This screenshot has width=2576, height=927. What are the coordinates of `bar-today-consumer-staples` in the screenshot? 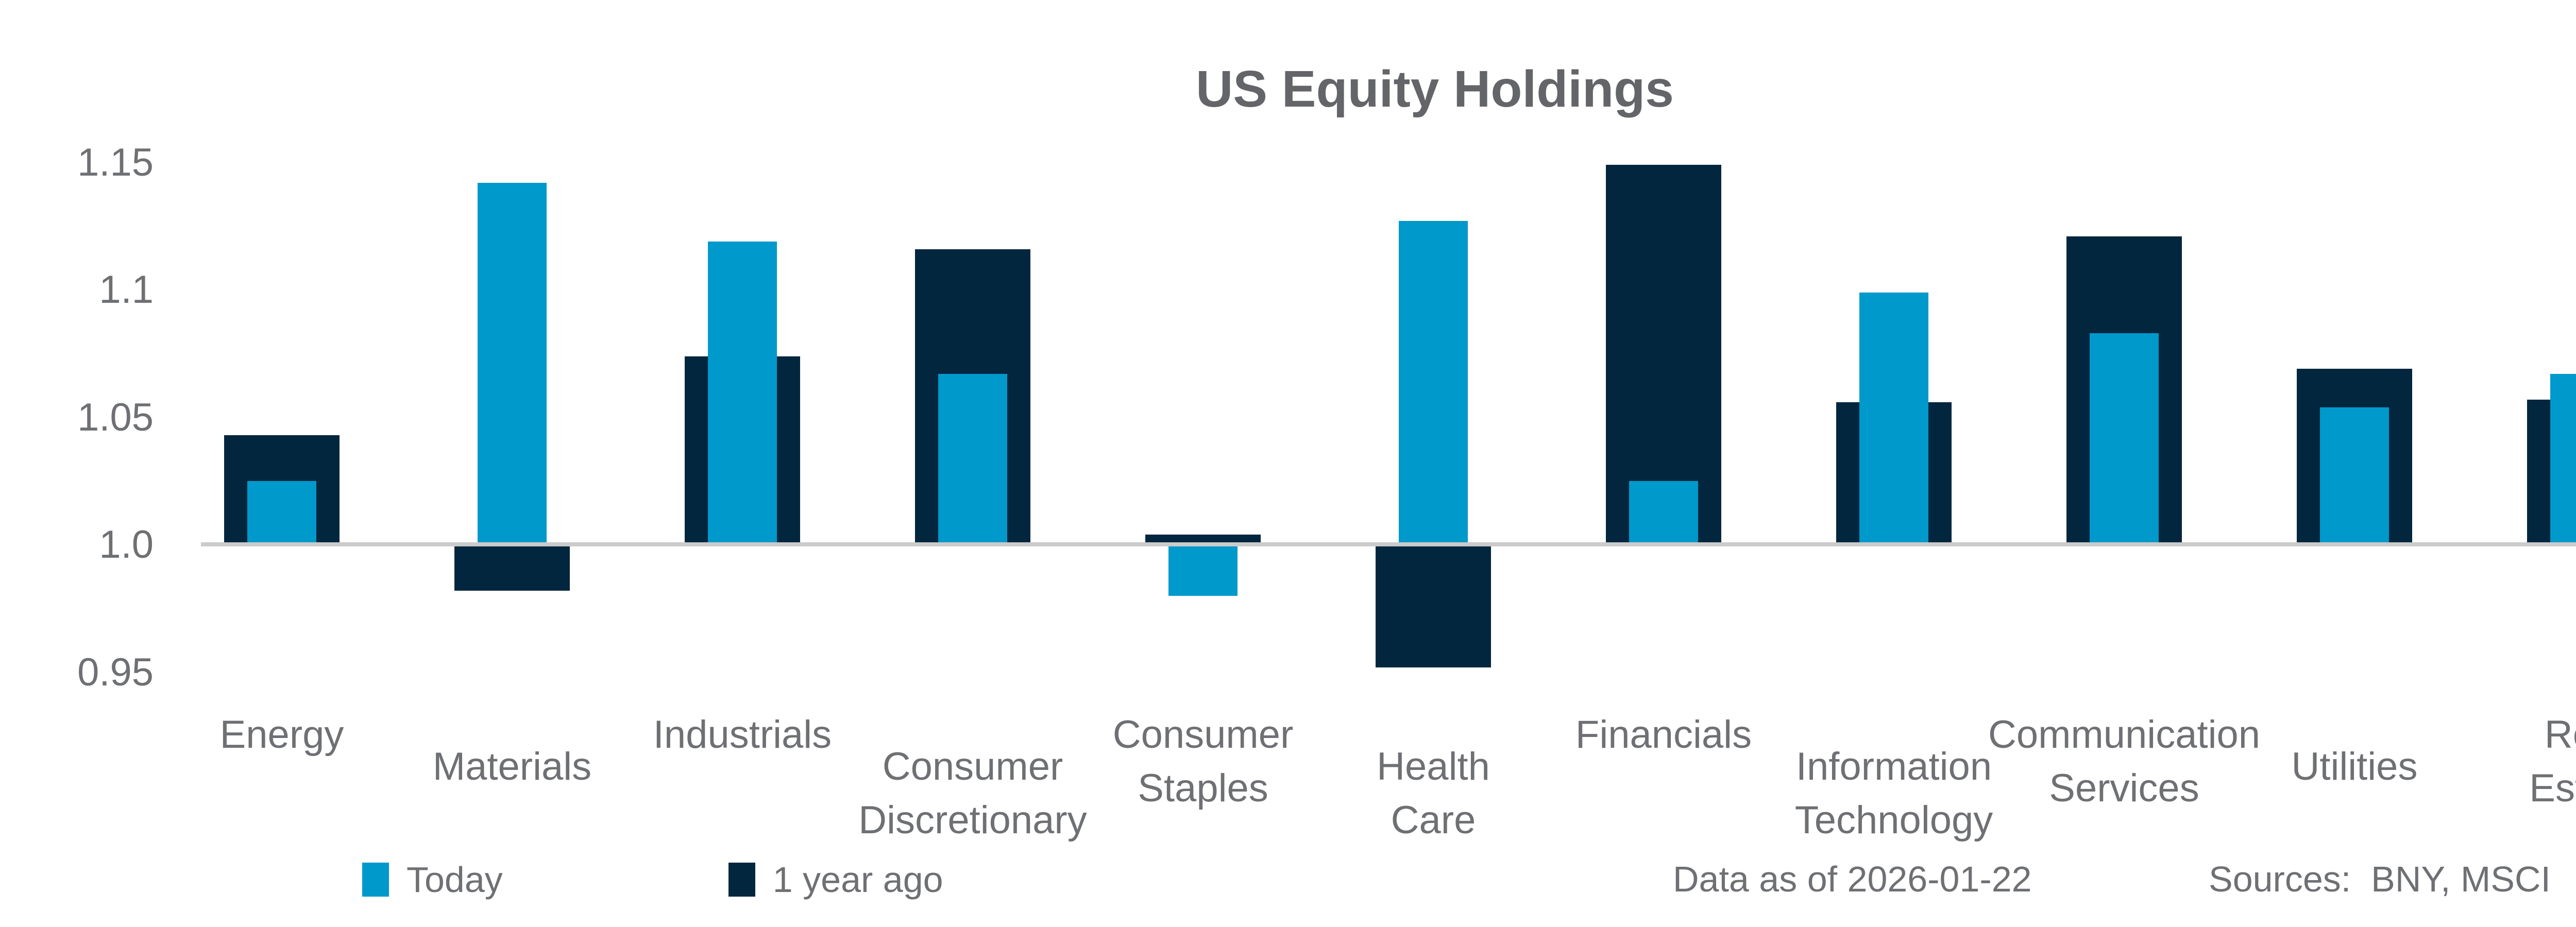 It's located at (1203, 570).